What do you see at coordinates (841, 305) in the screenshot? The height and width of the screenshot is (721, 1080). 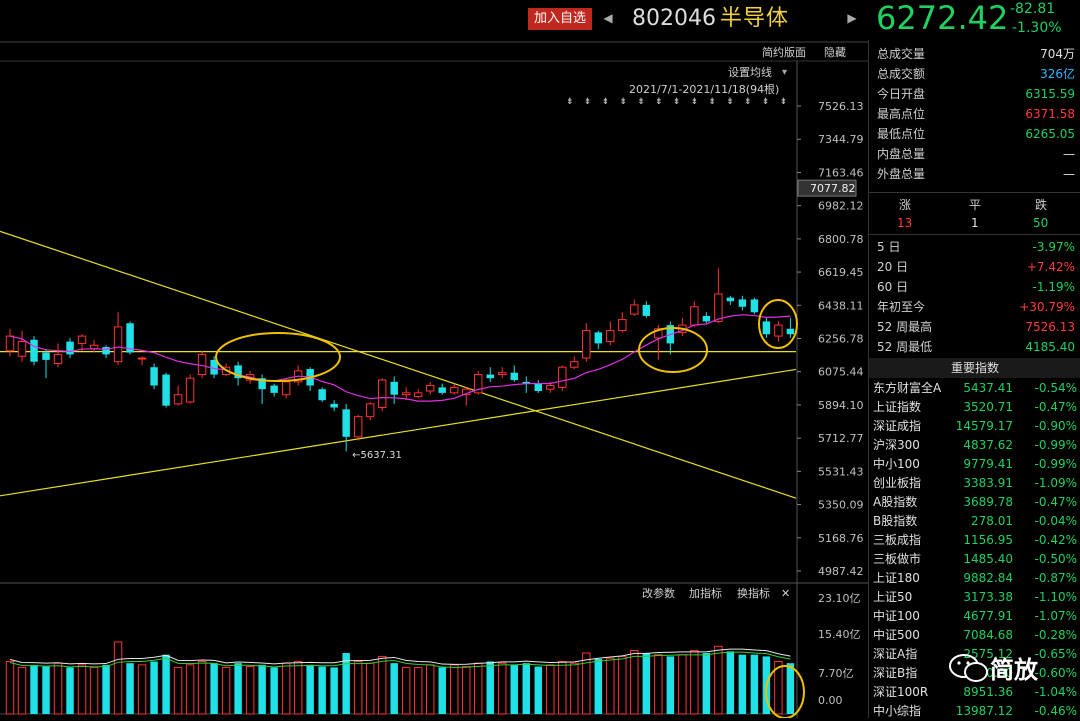 I see `y-tick-label: 6438.11` at bounding box center [841, 305].